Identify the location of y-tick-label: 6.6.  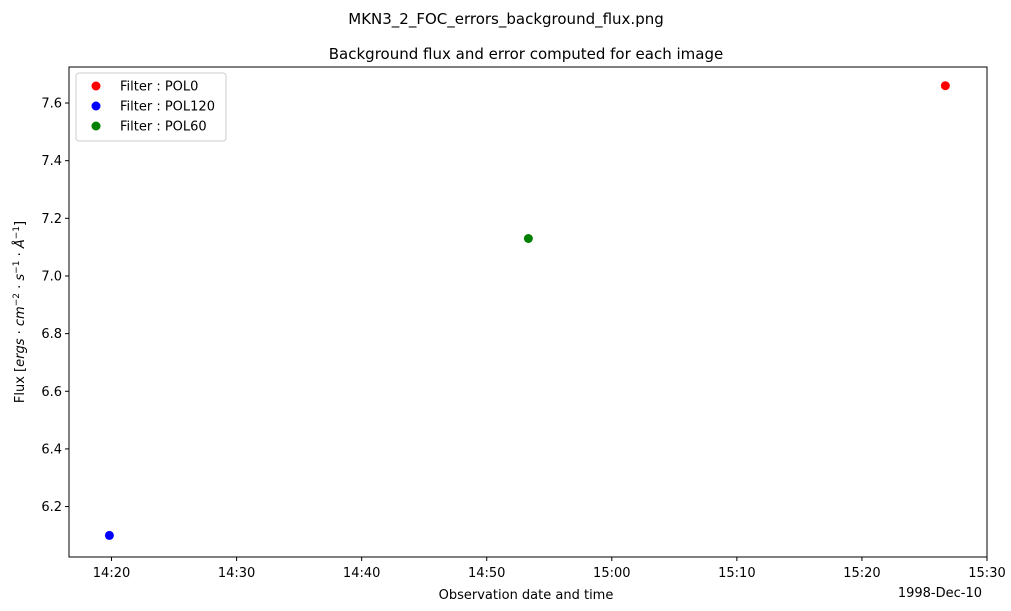
(51, 392).